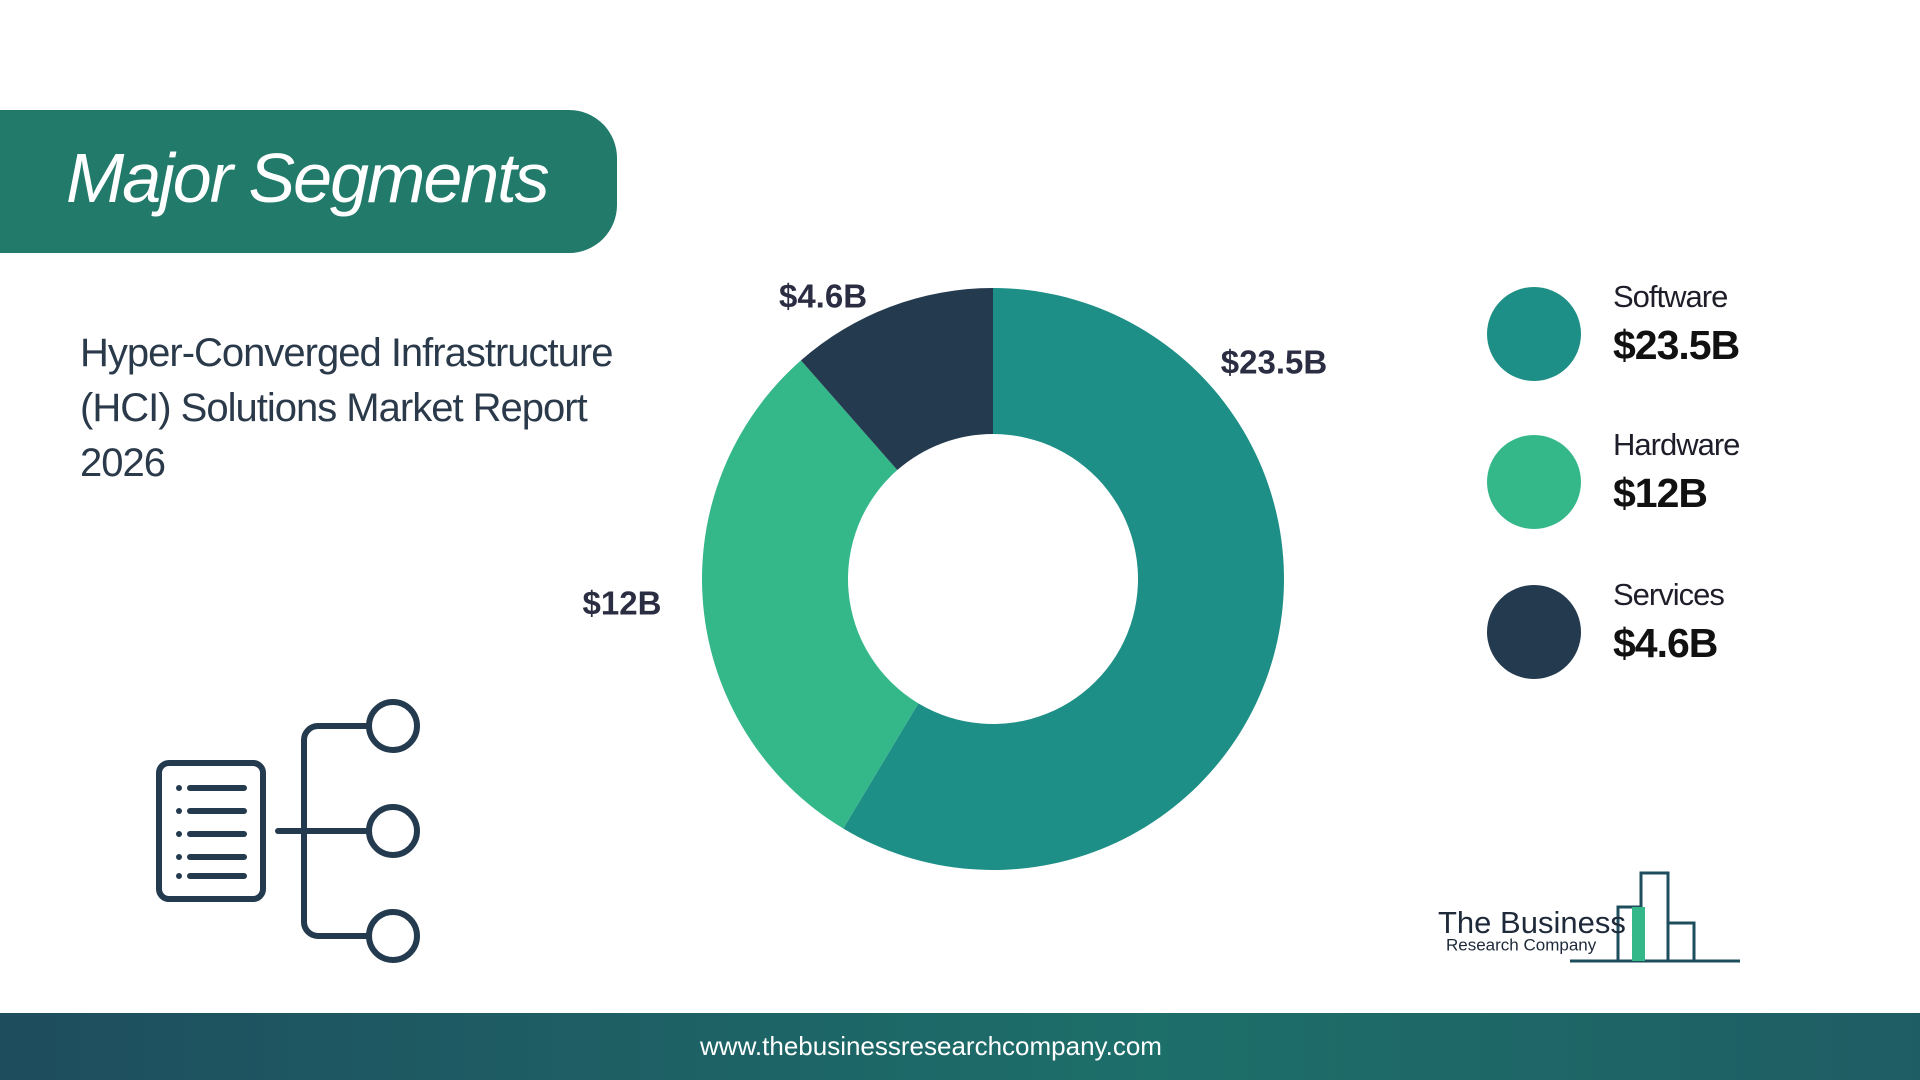 Image resolution: width=1920 pixels, height=1080 pixels. I want to click on data-label: $4.6B, so click(823, 296).